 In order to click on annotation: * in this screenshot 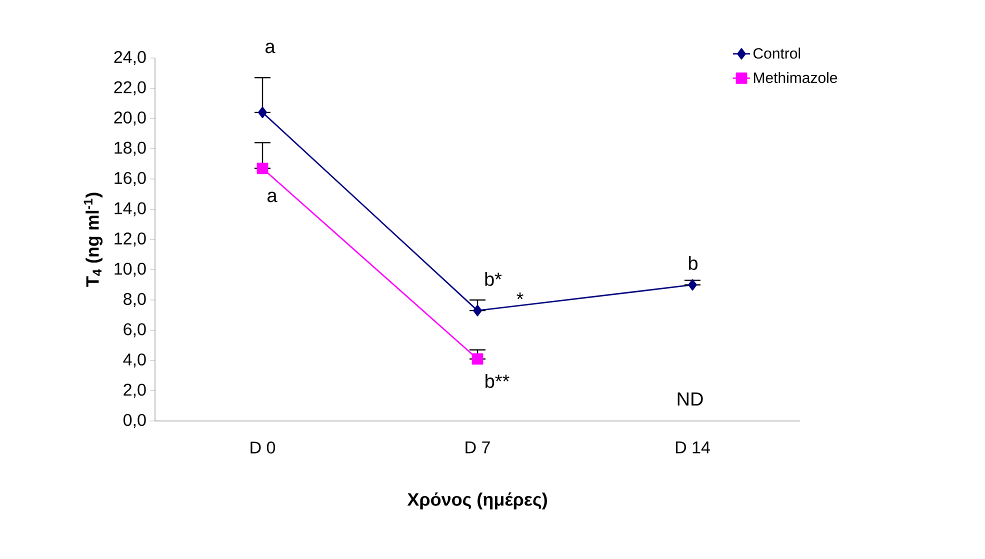, I will do `click(520, 296)`.